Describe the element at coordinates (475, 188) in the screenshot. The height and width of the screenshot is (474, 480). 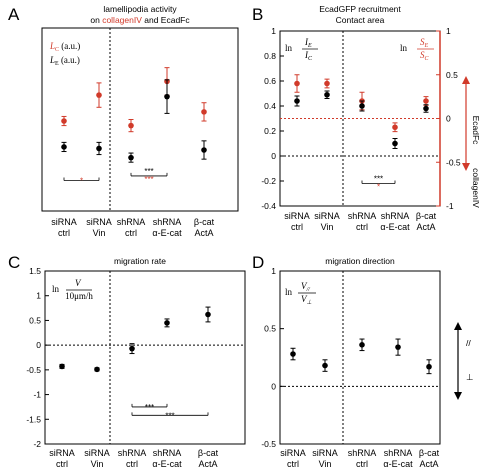
I see `panel-b-right-ylabel-bottom: collagenIV` at that location.